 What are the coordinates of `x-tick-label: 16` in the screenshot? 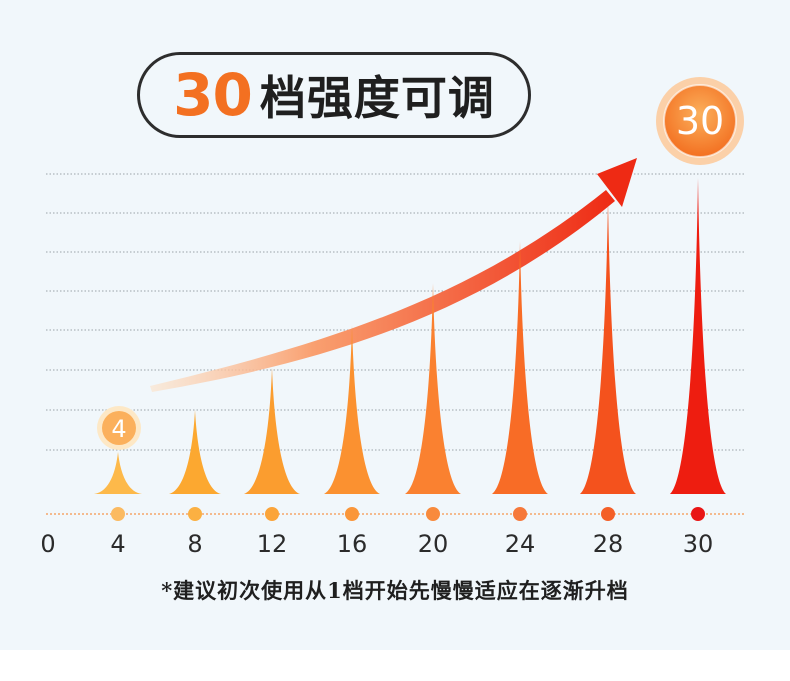 It's located at (352, 544).